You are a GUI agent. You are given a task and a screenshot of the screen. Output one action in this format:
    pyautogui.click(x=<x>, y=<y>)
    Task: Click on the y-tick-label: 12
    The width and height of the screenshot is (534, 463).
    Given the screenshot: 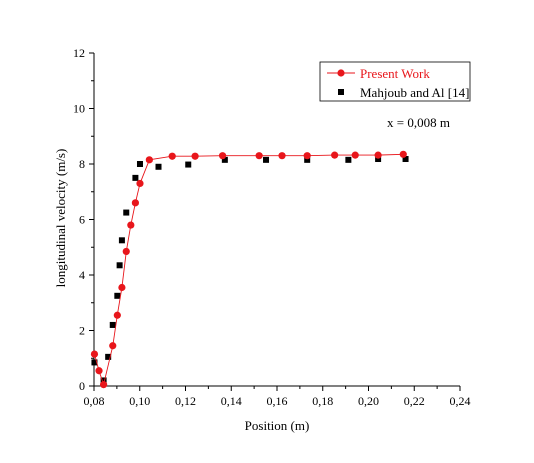 What is the action you would take?
    pyautogui.click(x=79, y=53)
    